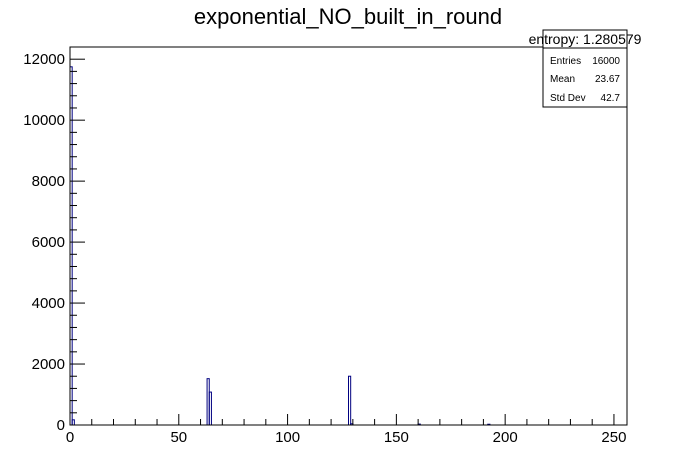  What do you see at coordinates (505, 437) in the screenshot?
I see `x-tick-label: 200` at bounding box center [505, 437].